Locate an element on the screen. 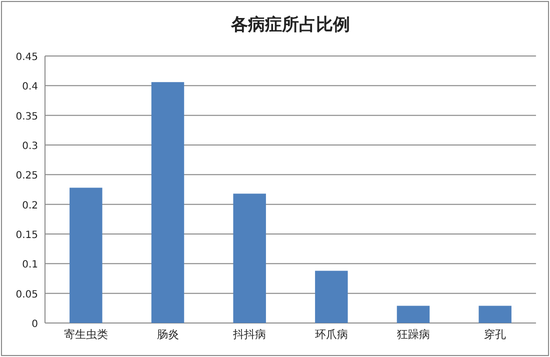 This screenshot has width=550, height=357. y-tick-label: 0.45 is located at coordinates (27, 57).